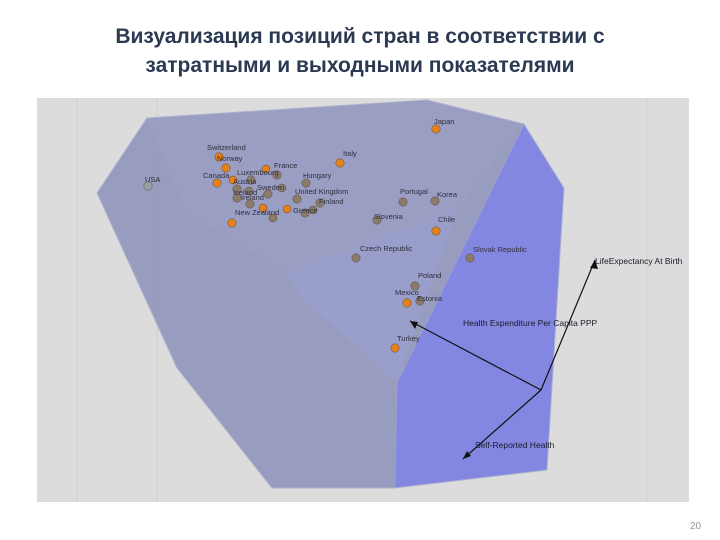  Describe the element at coordinates (407, 303) in the screenshot. I see `country-point-mexico` at that location.